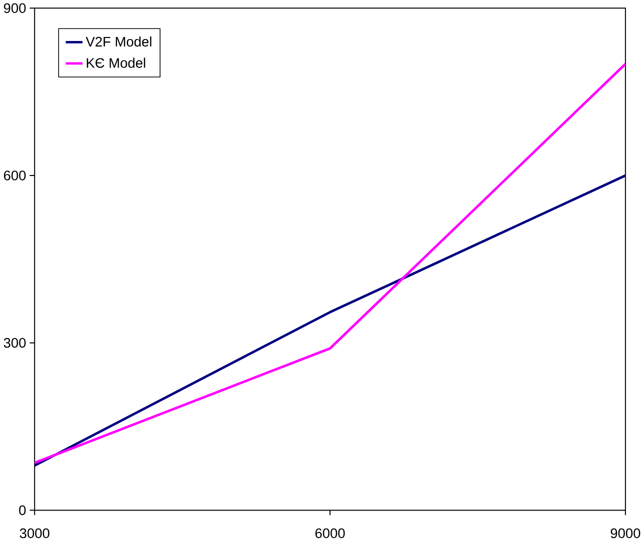  I want to click on x-tick-label: 3000, so click(35, 533).